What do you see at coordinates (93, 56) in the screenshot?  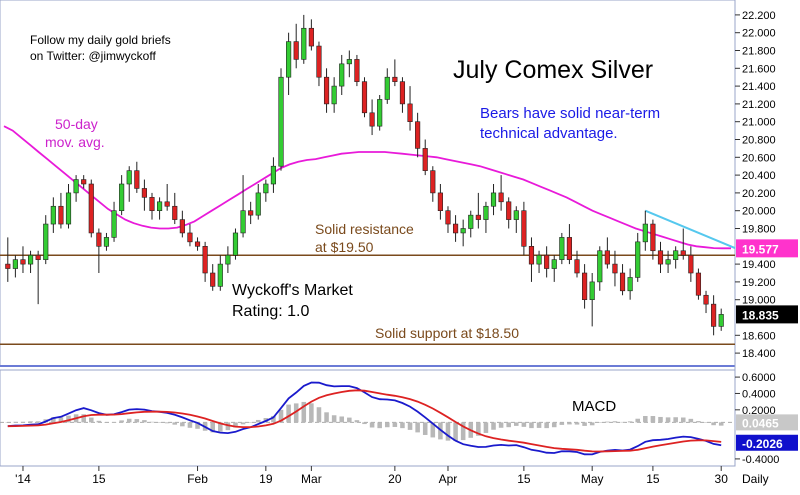 I see `twitter-note-line2: on Twitter: @jimwyckoff` at bounding box center [93, 56].